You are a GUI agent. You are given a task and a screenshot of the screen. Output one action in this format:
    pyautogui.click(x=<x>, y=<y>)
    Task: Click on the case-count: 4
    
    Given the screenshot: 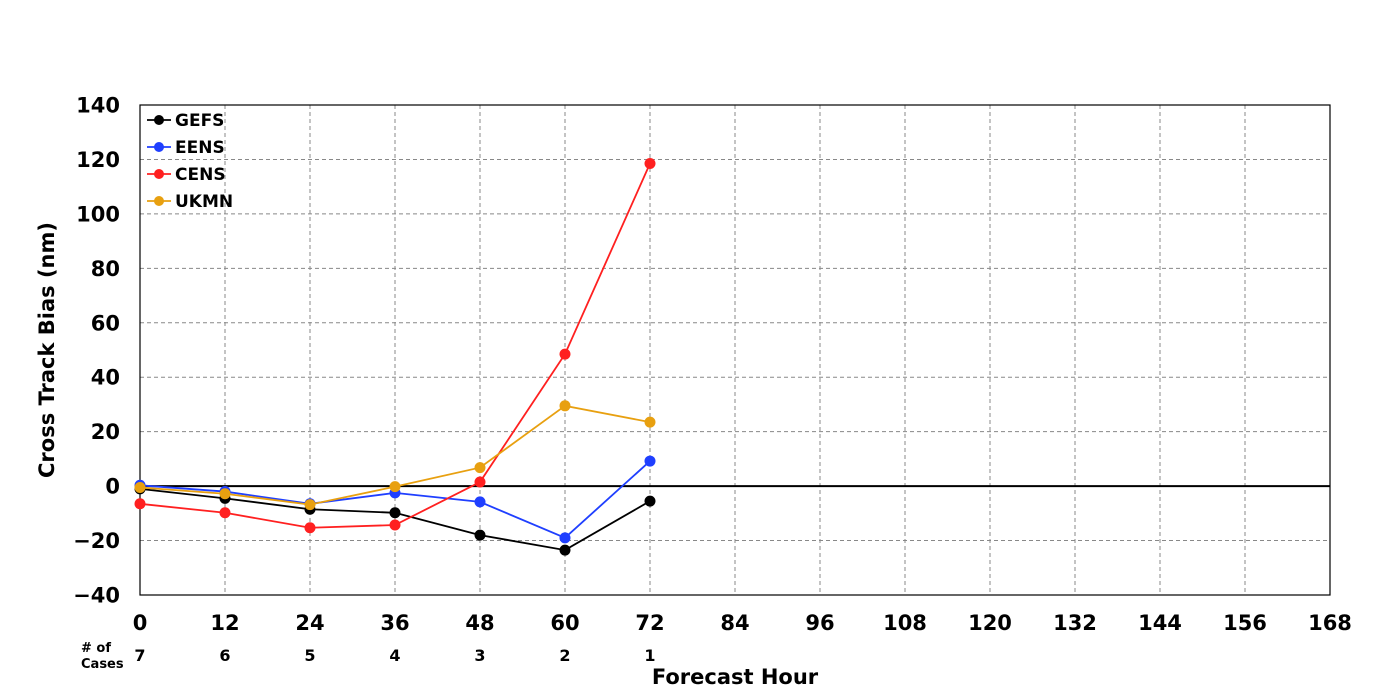 What is the action you would take?
    pyautogui.click(x=394, y=655)
    